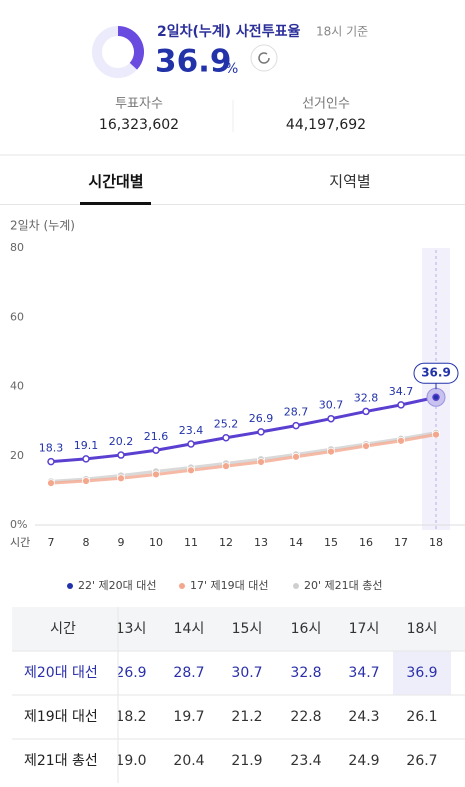 The width and height of the screenshot is (465, 787). I want to click on y-tick-label: 0%, so click(18, 524).